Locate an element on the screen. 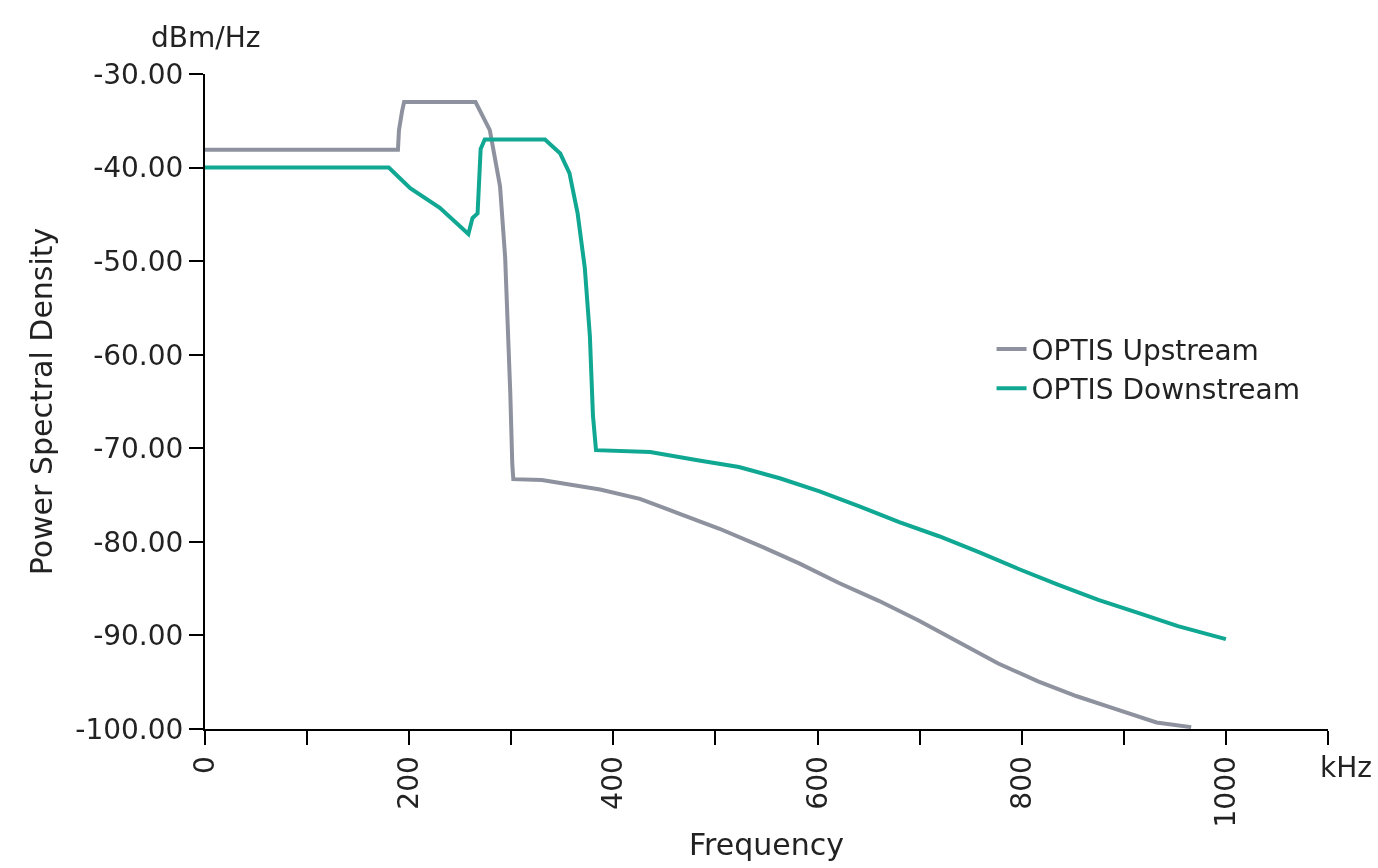 The image size is (1378, 868). y-tick-label: -100.00 is located at coordinates (129, 729).